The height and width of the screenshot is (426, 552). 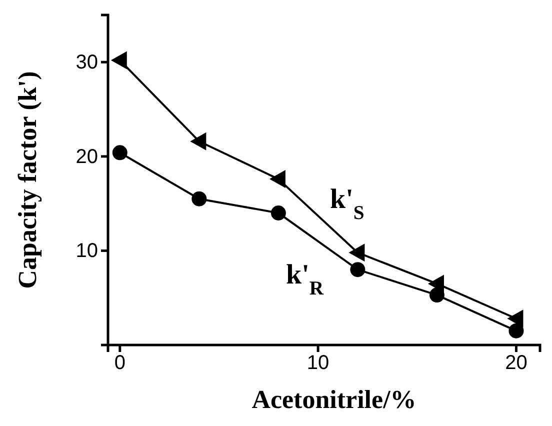 What do you see at coordinates (318, 363) in the screenshot?
I see `x-tick-label: 10` at bounding box center [318, 363].